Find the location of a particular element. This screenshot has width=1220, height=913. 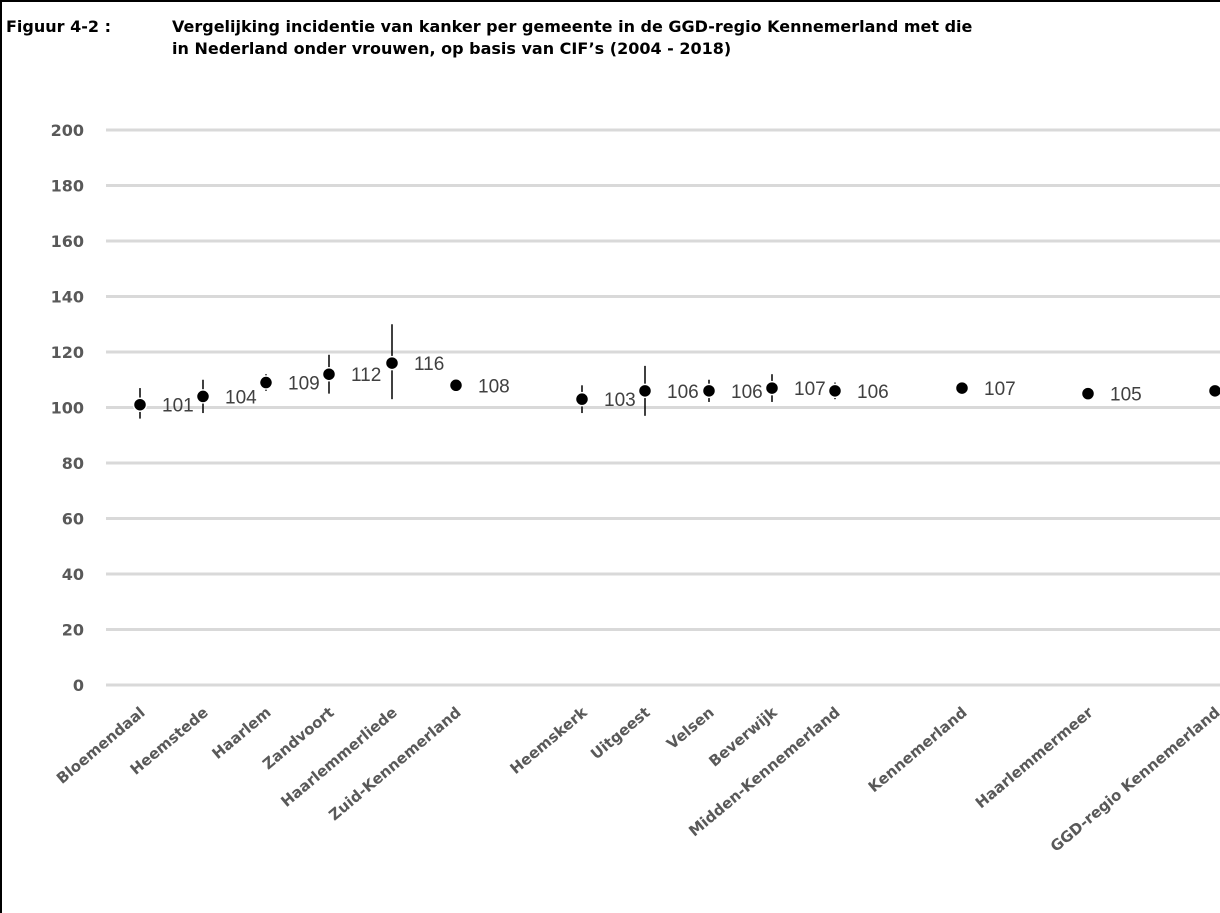

y-tick-label-60: 60 is located at coordinates (73, 519).